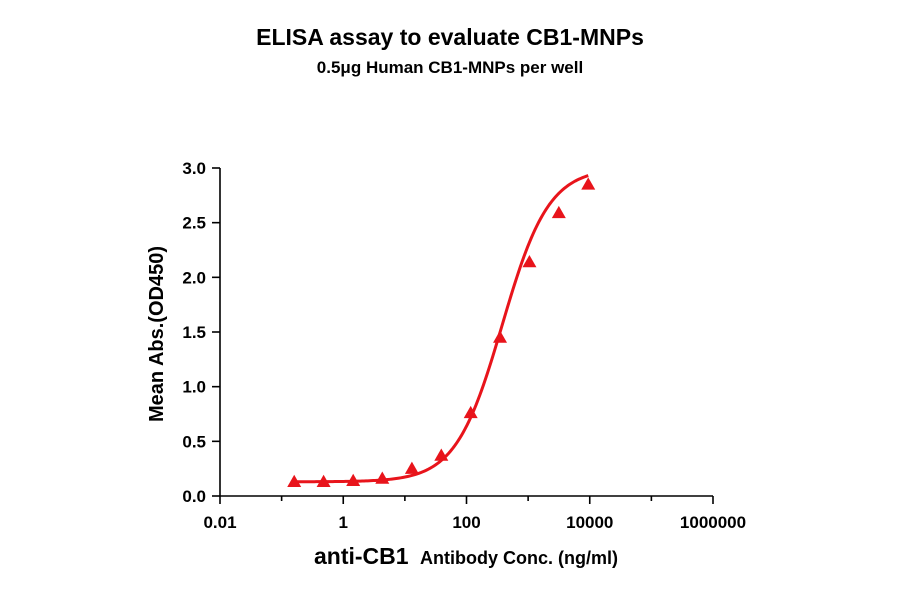  I want to click on x-tick-label: 100, so click(466, 522).